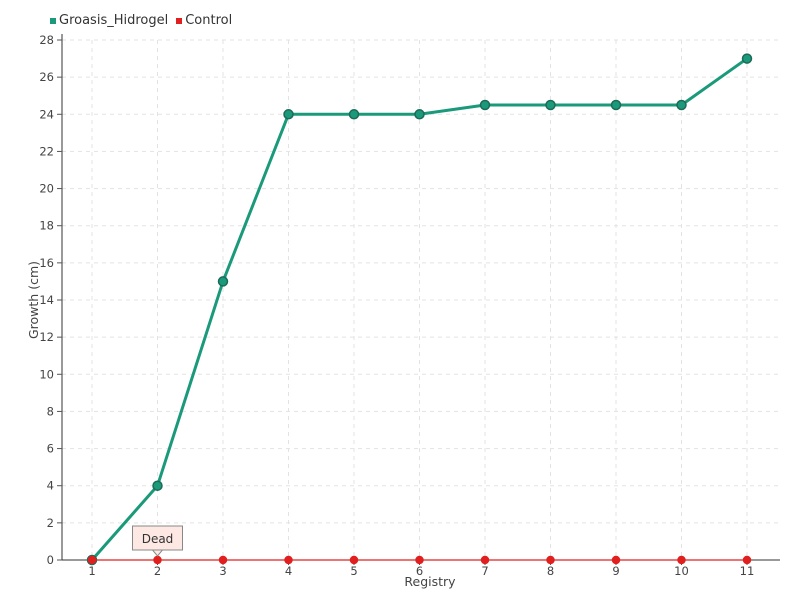 Image resolution: width=800 pixels, height=600 pixels. What do you see at coordinates (46, 77) in the screenshot?
I see `y-tick-label: 26` at bounding box center [46, 77].